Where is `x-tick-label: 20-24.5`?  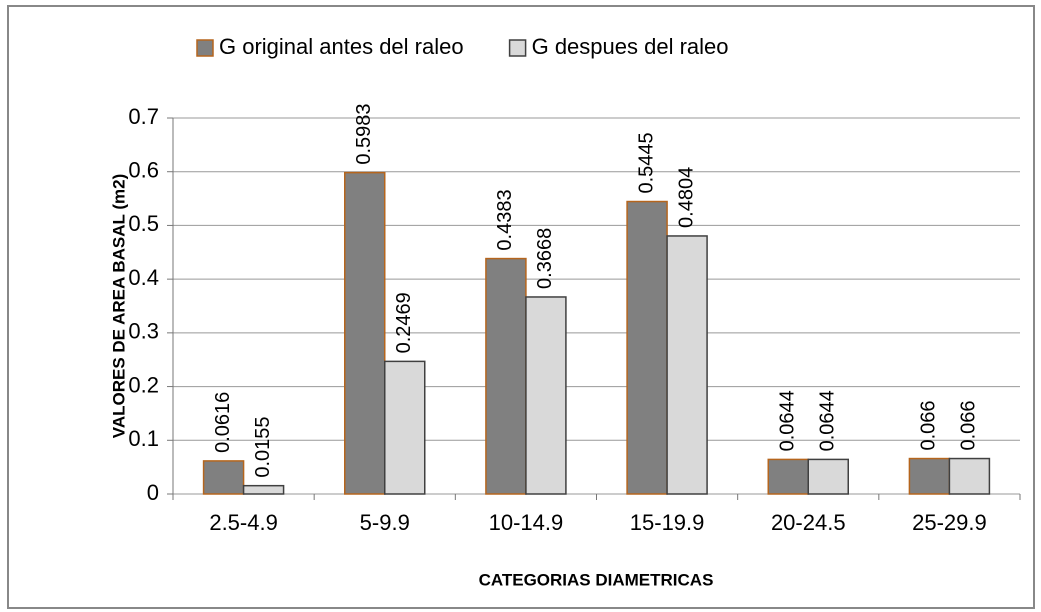
x-tick-label: 20-24.5 is located at coordinates (808, 522).